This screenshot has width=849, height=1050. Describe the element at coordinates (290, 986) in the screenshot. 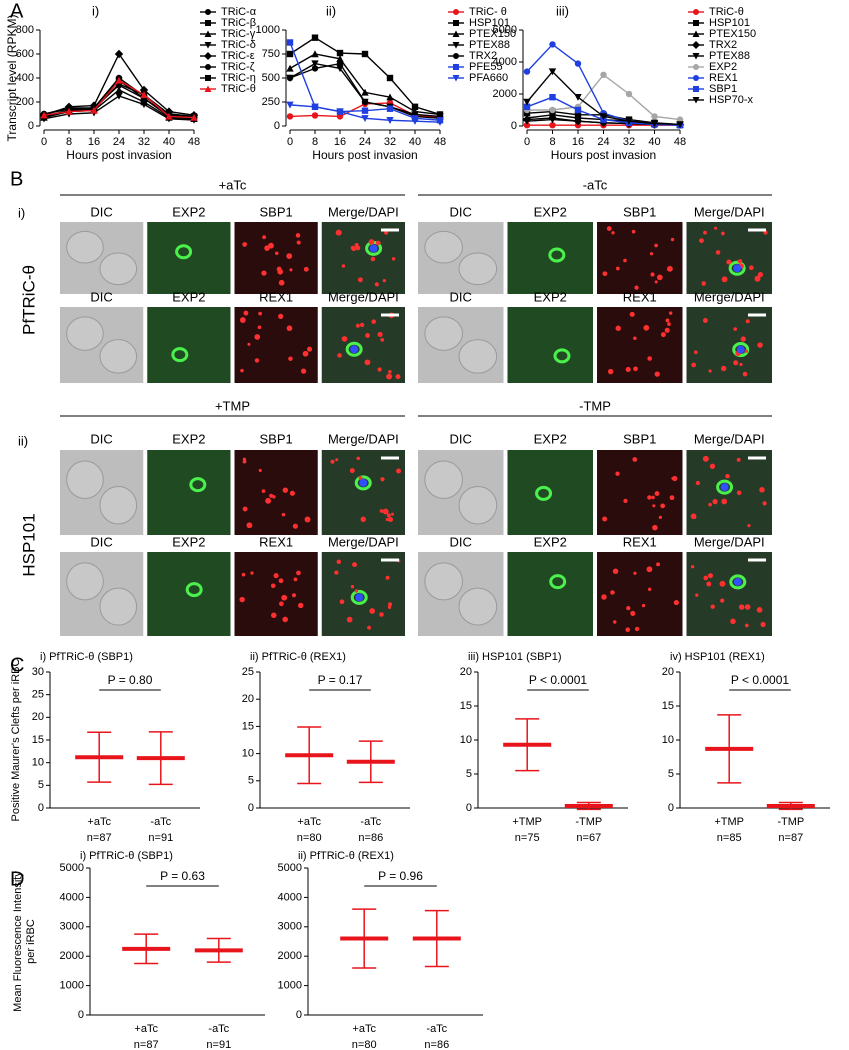

I see `y-tick-label: 1000` at that location.